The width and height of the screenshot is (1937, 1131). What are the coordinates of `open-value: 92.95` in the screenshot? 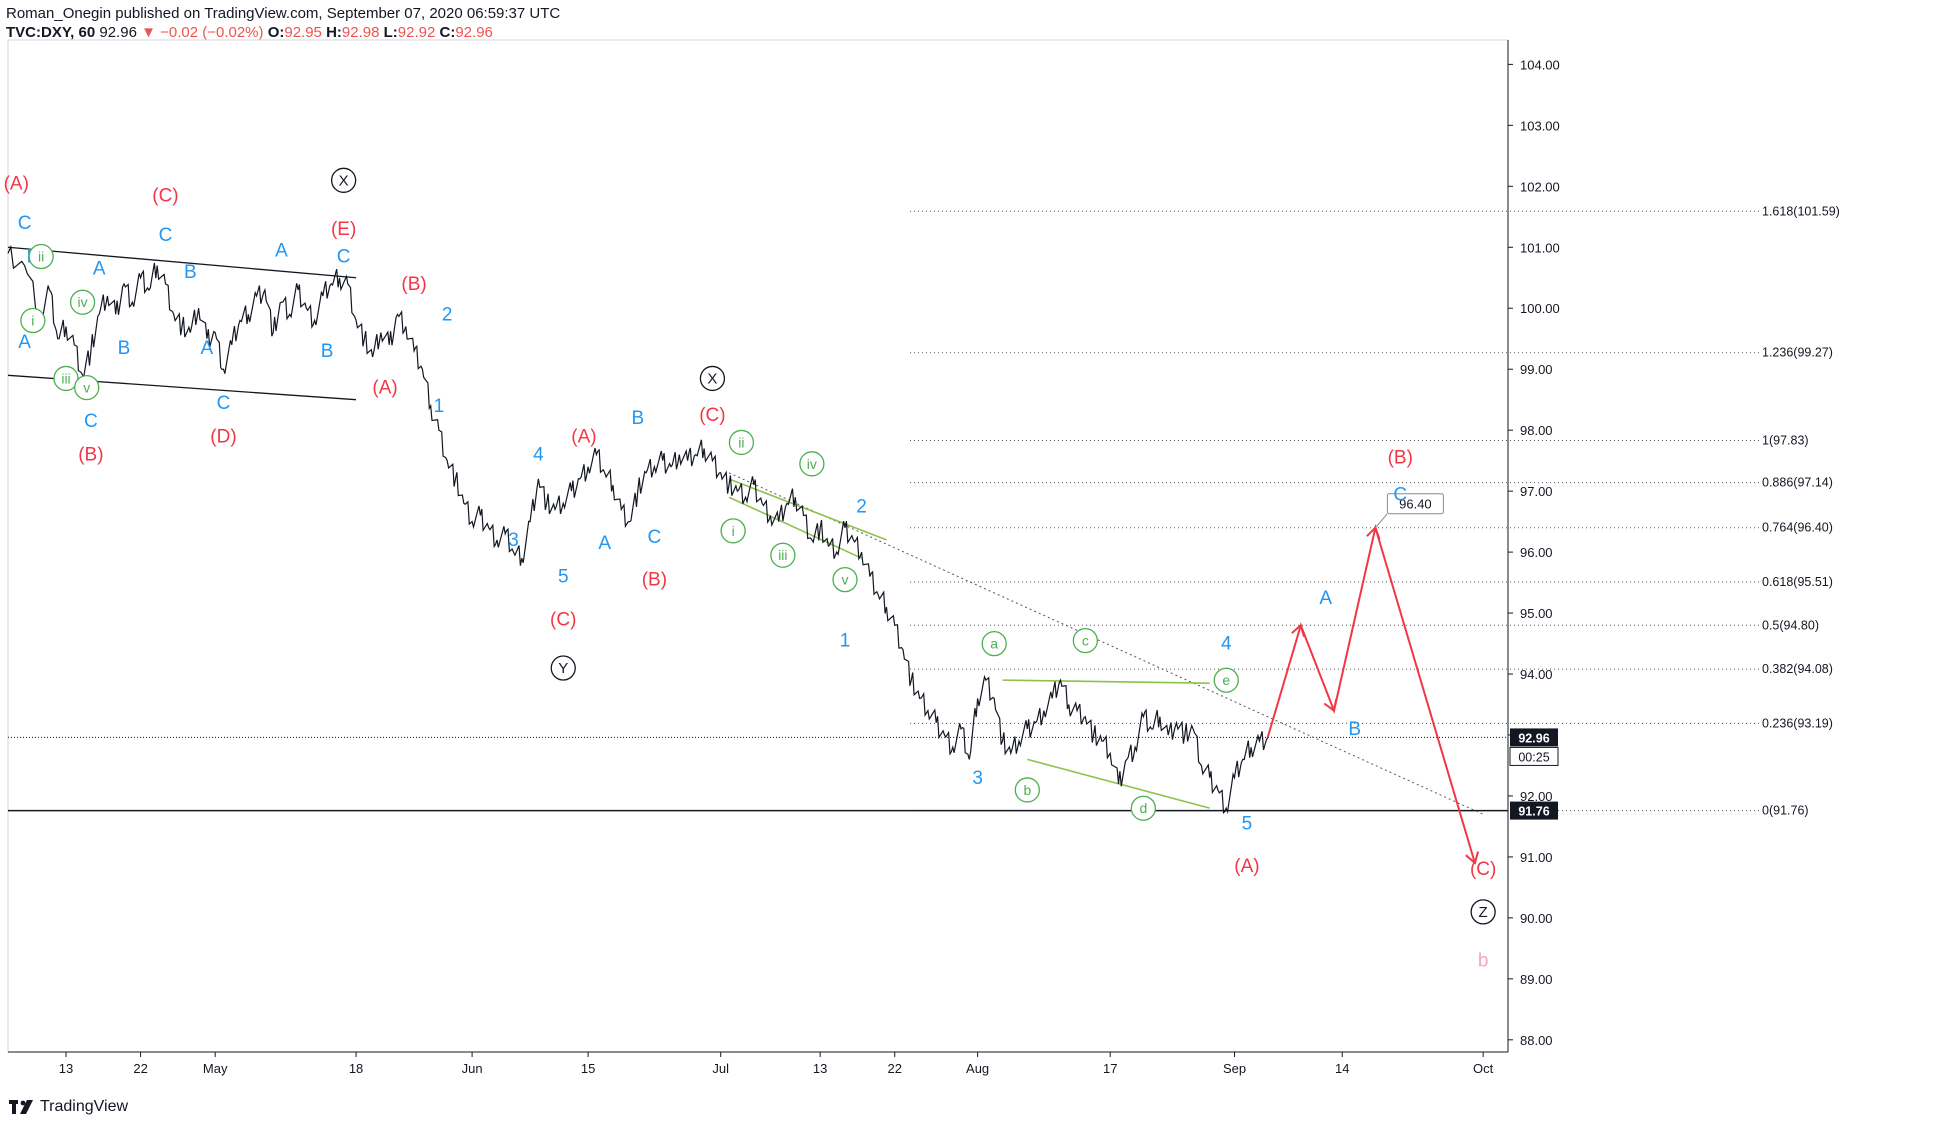 It's located at (303, 32).